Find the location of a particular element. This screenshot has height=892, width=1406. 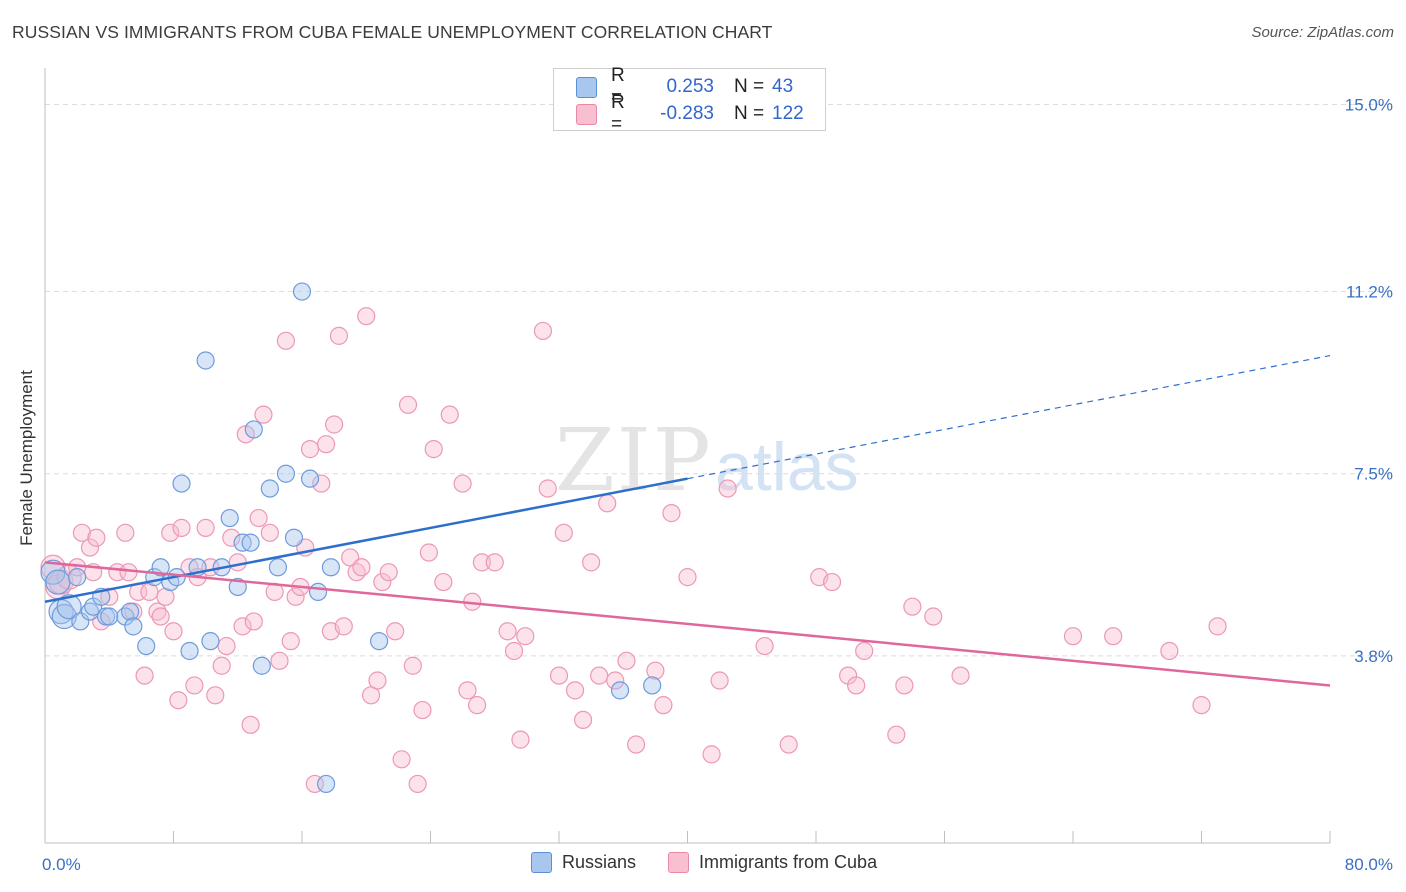

correlation-legend: R = 0.253 N = 43 R = -0.283 N = 122 is located at coordinates (689, 100).